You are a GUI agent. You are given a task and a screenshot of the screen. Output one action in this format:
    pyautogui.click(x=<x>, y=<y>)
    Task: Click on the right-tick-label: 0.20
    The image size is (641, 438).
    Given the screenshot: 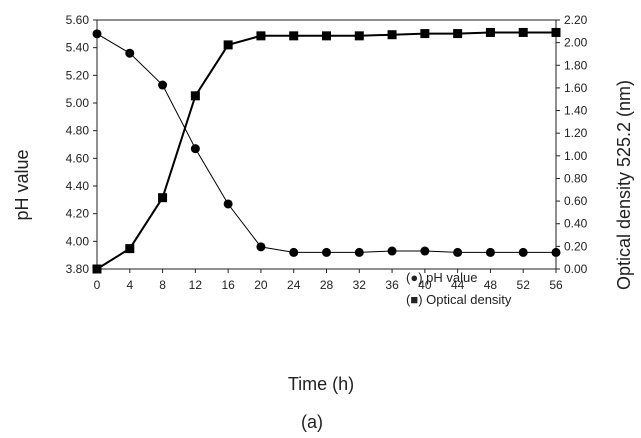 What is the action you would take?
    pyautogui.click(x=576, y=246)
    